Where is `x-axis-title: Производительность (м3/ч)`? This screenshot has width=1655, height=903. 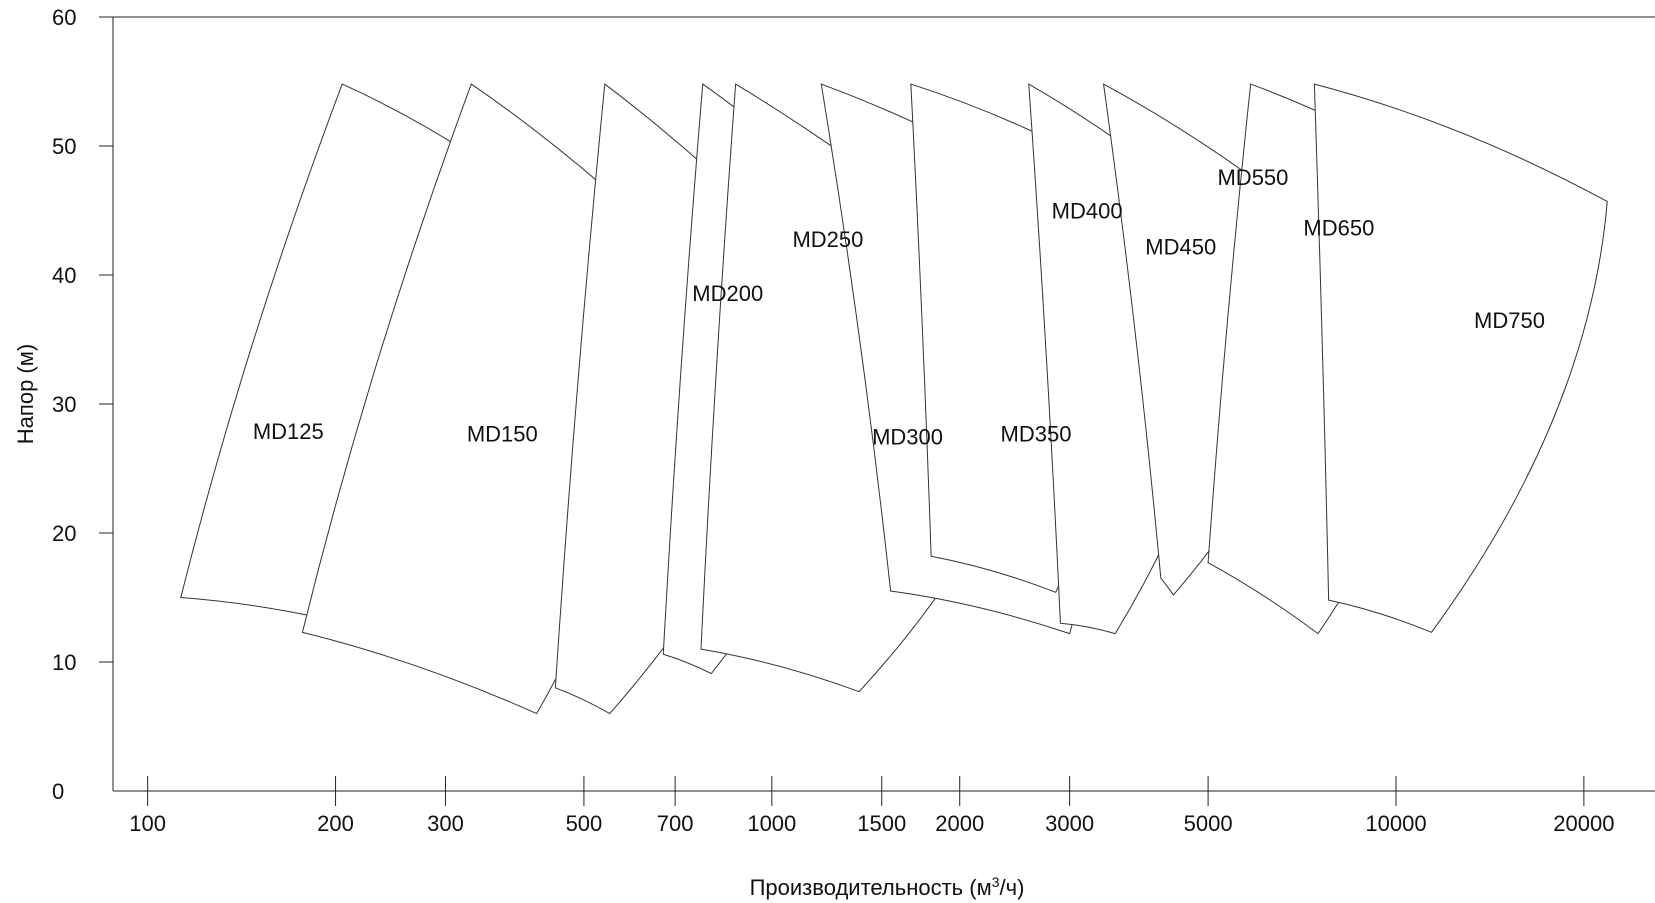
x-axis-title: Производительность (м3/ч) is located at coordinates (887, 887).